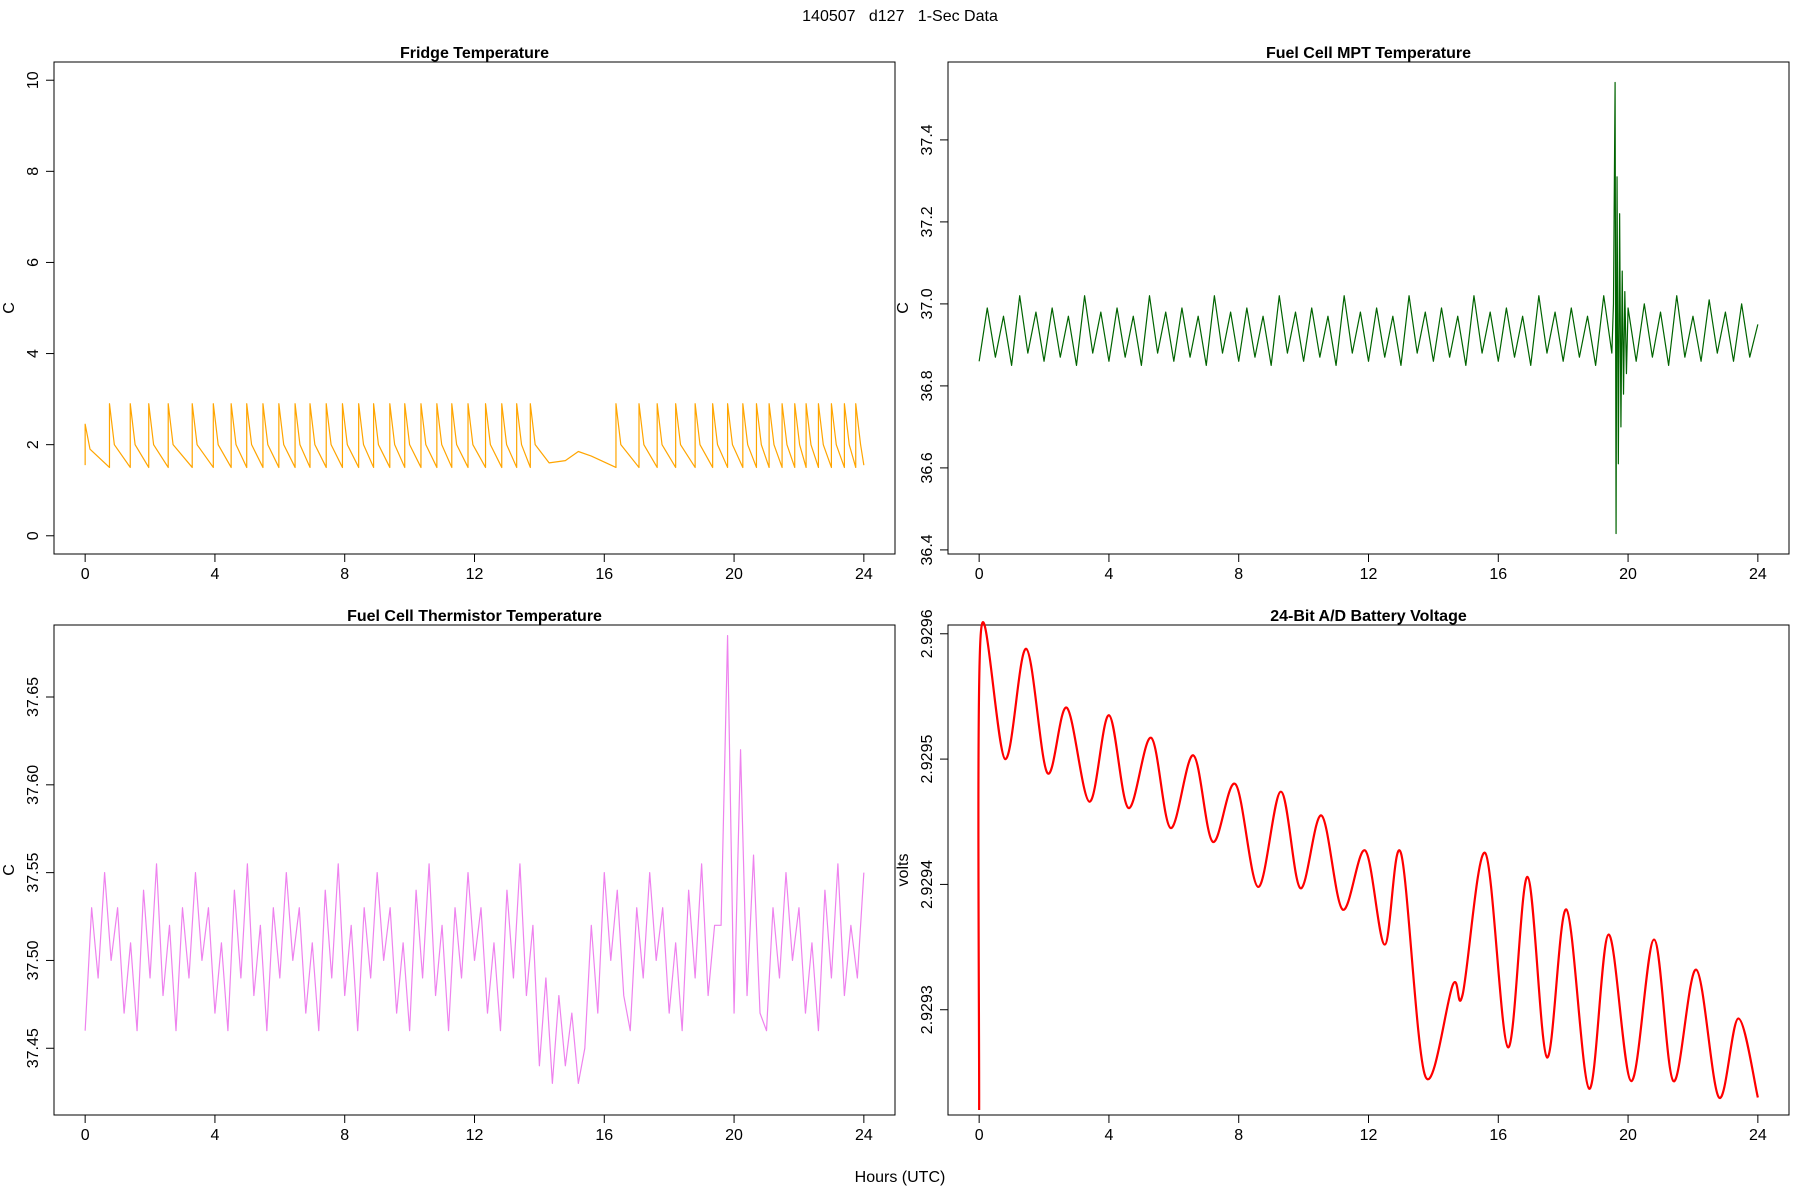 Image resolution: width=1800 pixels, height=1200 pixels. Describe the element at coordinates (927, 759) in the screenshot. I see `y-tick-label: 2.9295` at that location.